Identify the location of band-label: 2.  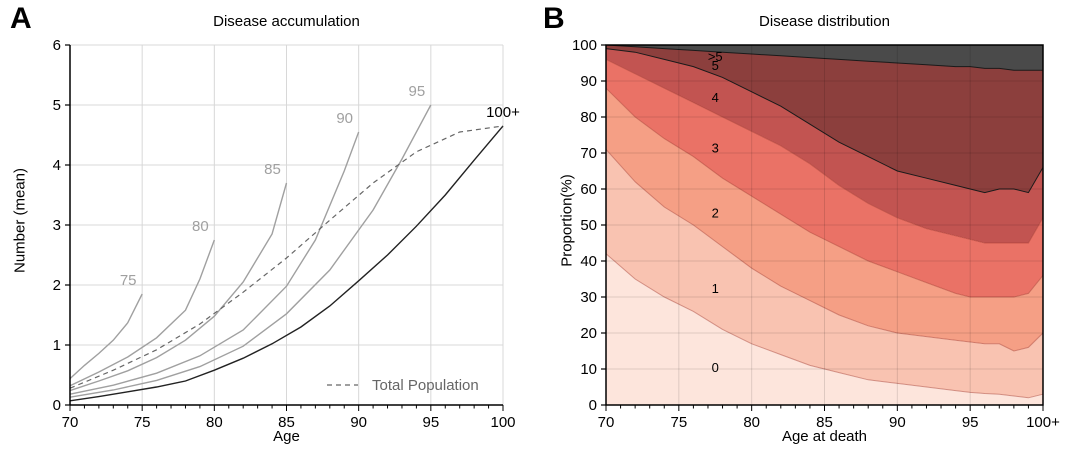
(715, 212).